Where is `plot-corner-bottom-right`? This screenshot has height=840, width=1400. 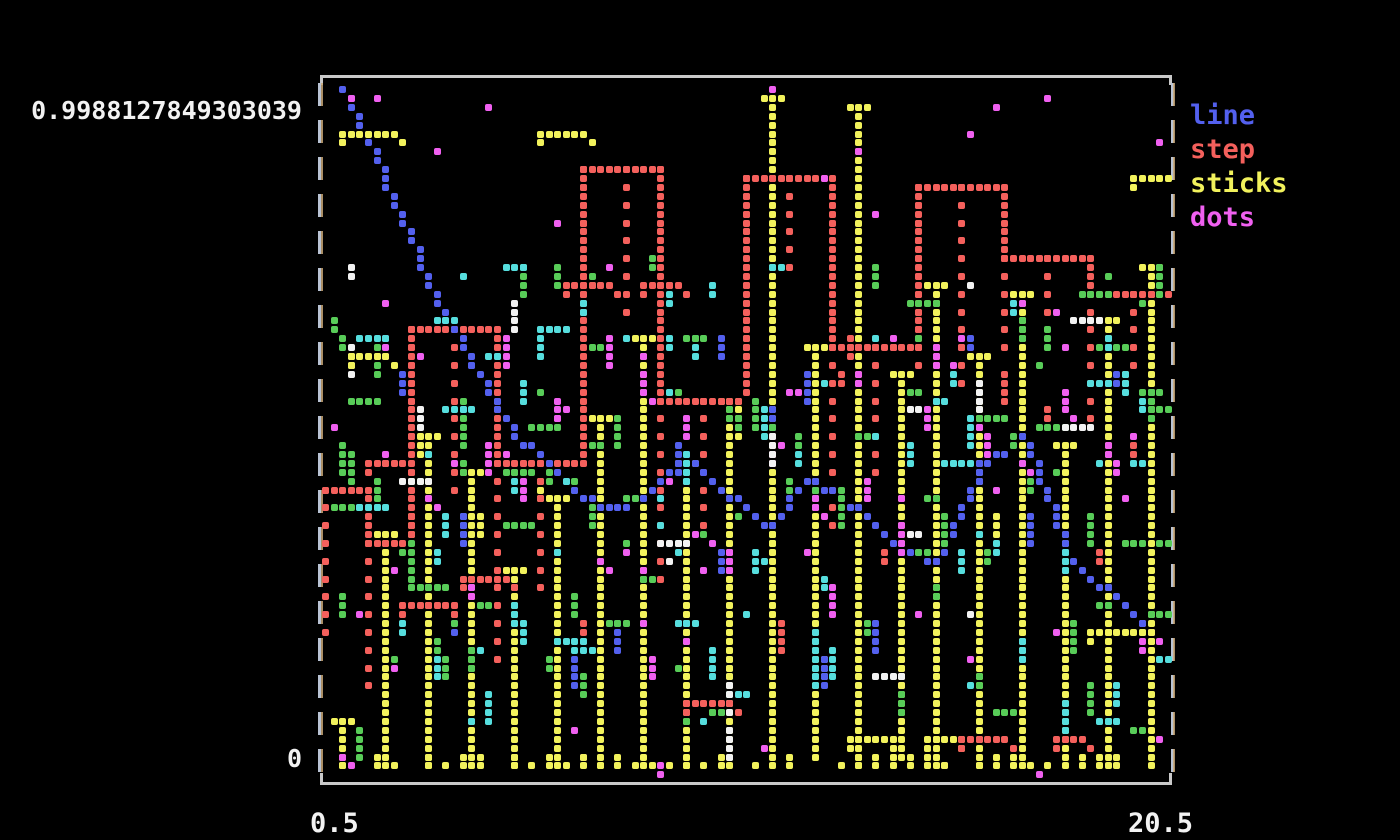
plot-corner-bottom-right is located at coordinates (1170, 778).